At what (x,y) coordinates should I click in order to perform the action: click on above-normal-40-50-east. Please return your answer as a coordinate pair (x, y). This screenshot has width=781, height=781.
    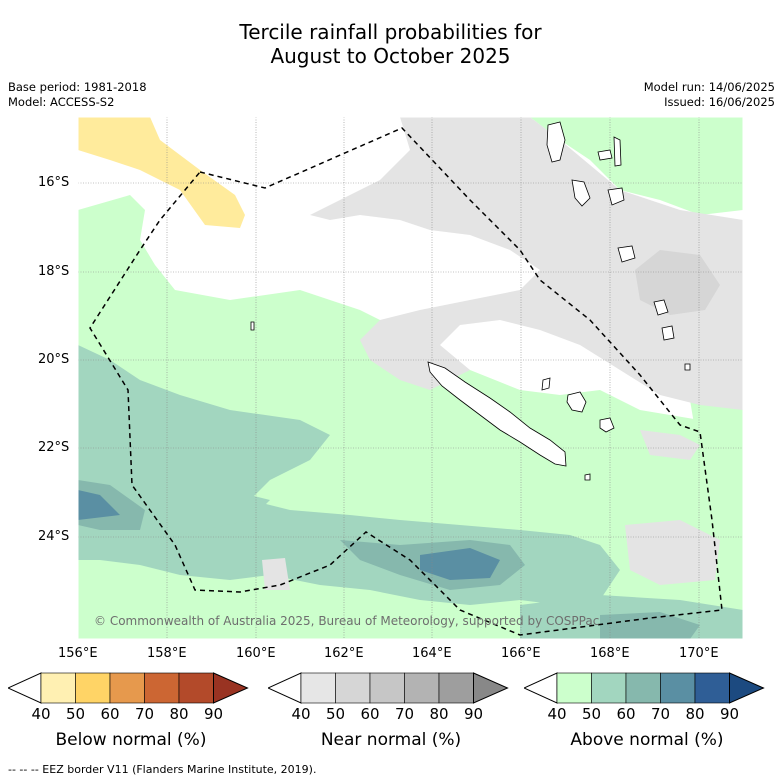
    Looking at the image, I should click on (716, 430).